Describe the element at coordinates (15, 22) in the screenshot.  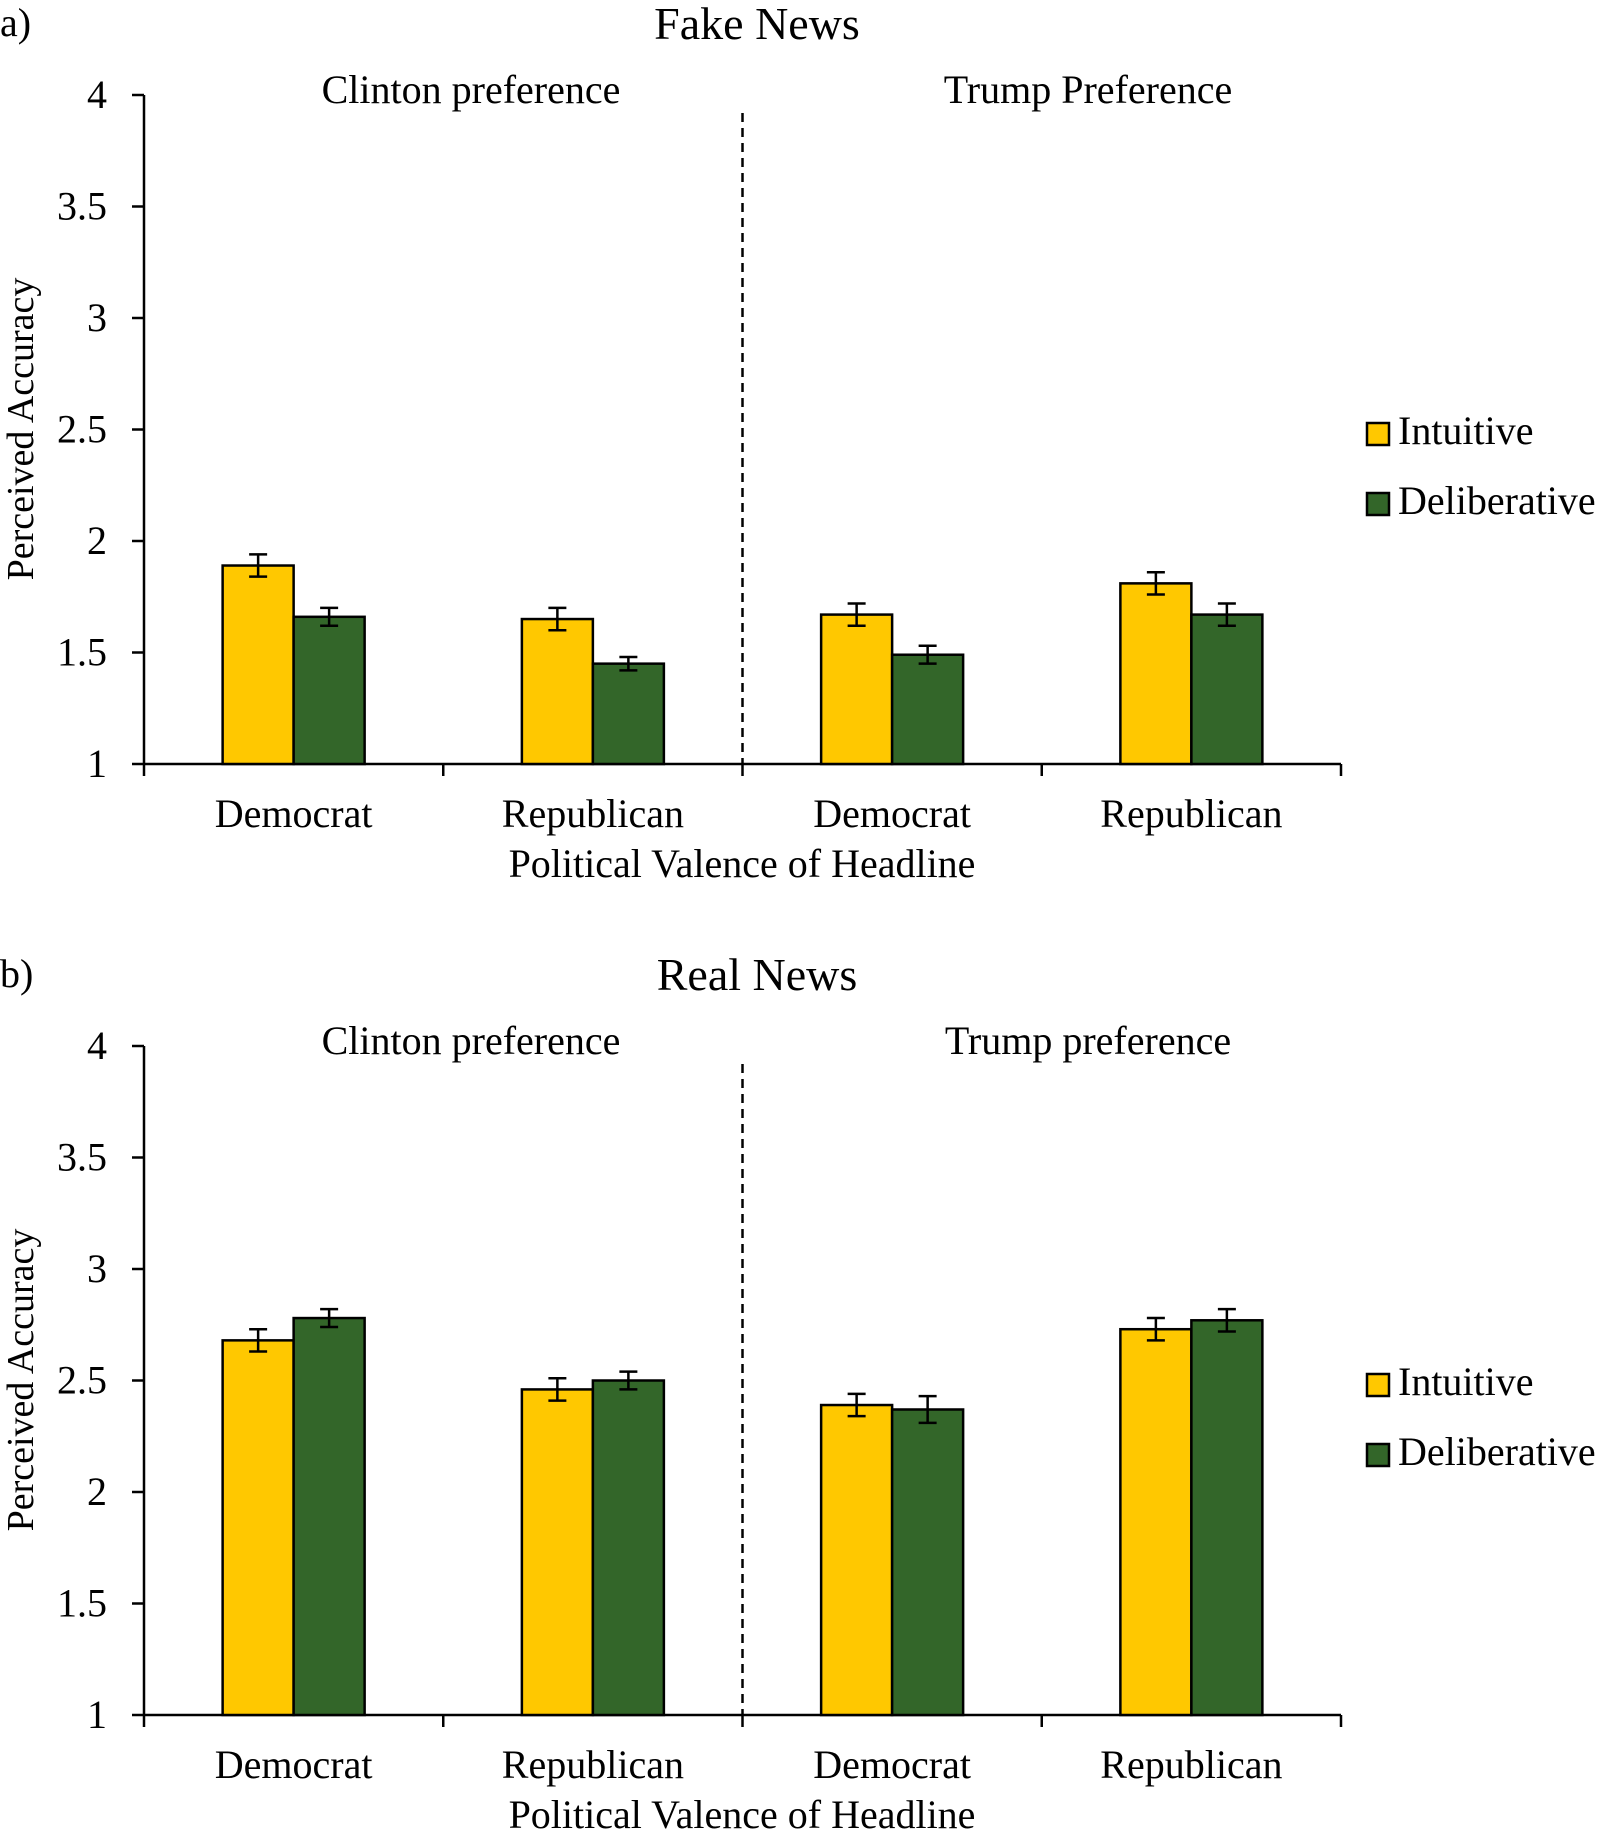
I see `panel-label: a)` at that location.